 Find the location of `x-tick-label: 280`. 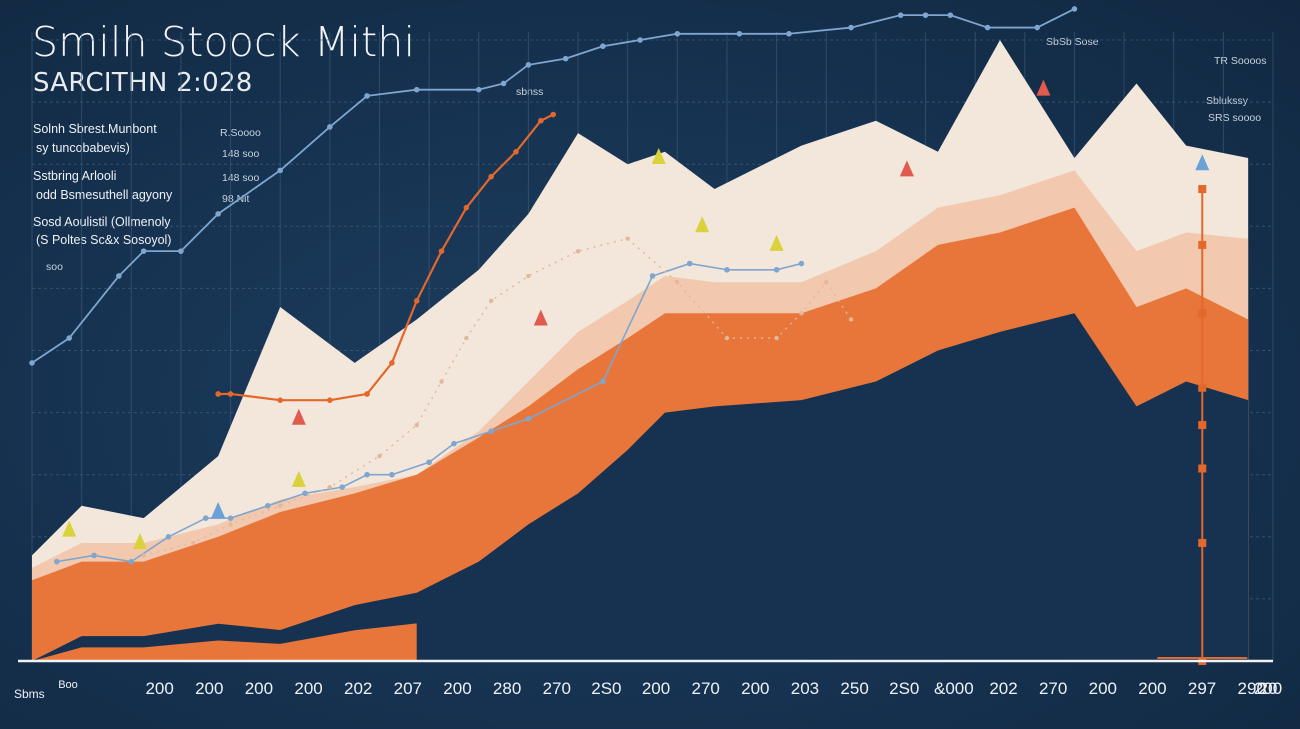

x-tick-label: 280 is located at coordinates (507, 688).